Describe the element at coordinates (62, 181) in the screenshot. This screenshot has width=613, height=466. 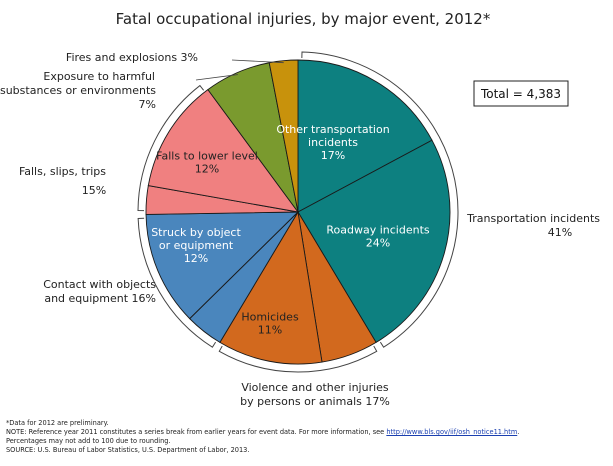
I see `group-label-falls-slips-trips: Falls, slips, trips 15%` at that location.